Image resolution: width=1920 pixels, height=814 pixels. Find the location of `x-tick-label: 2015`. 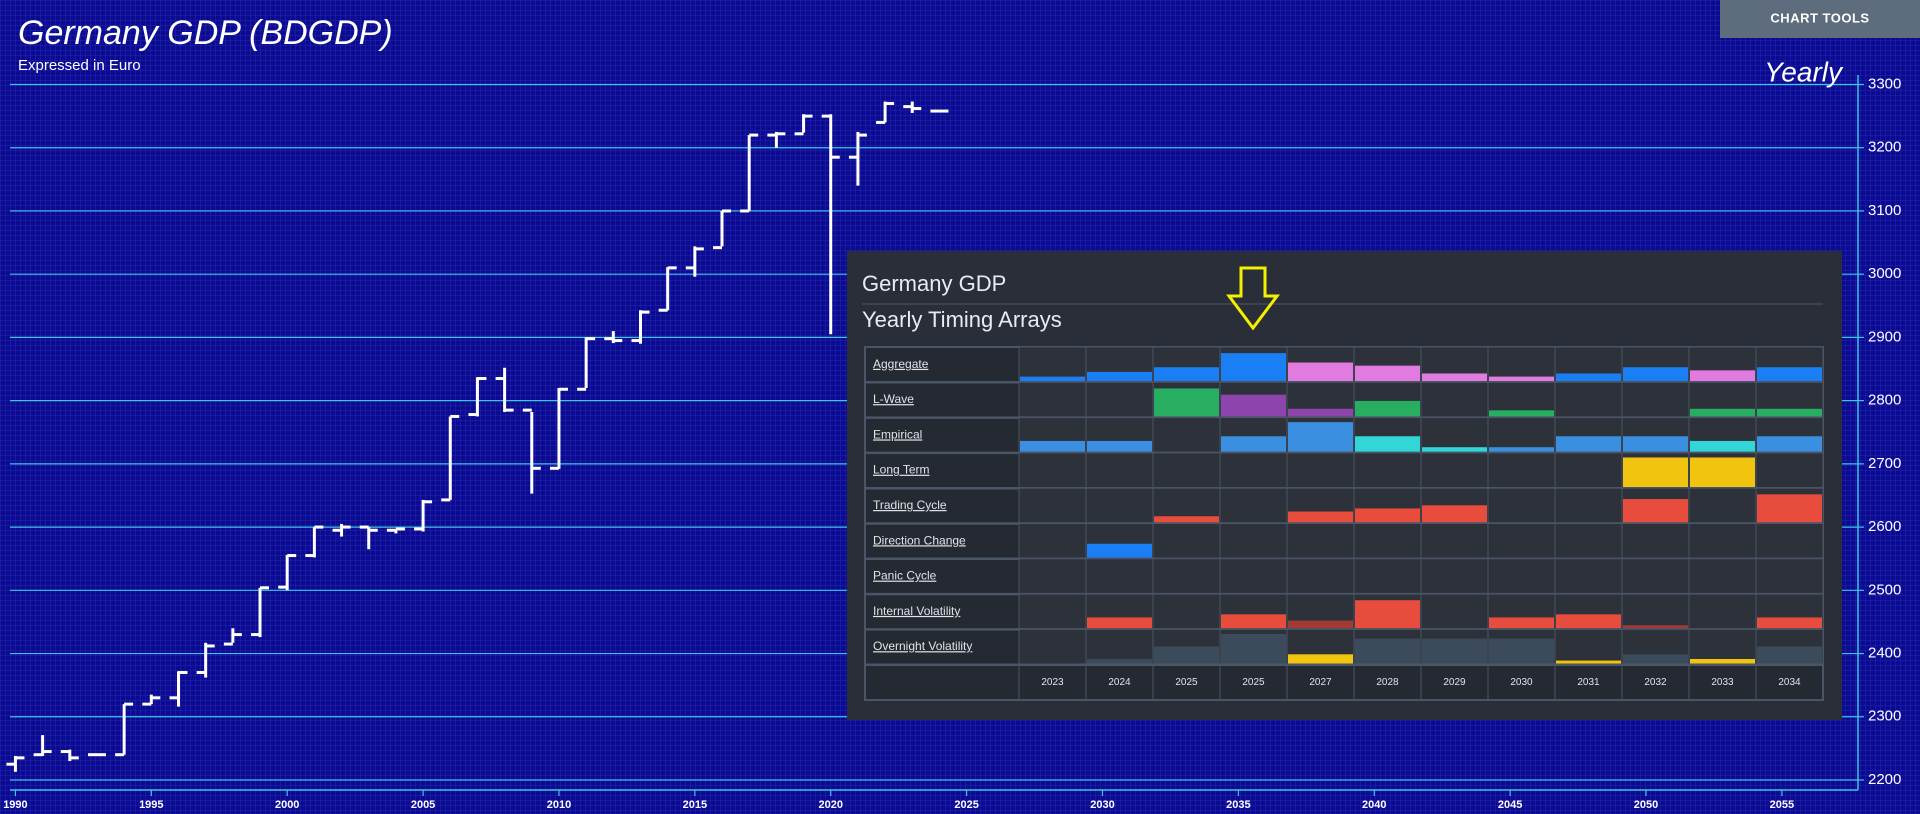

x-tick-label: 2015 is located at coordinates (695, 805).